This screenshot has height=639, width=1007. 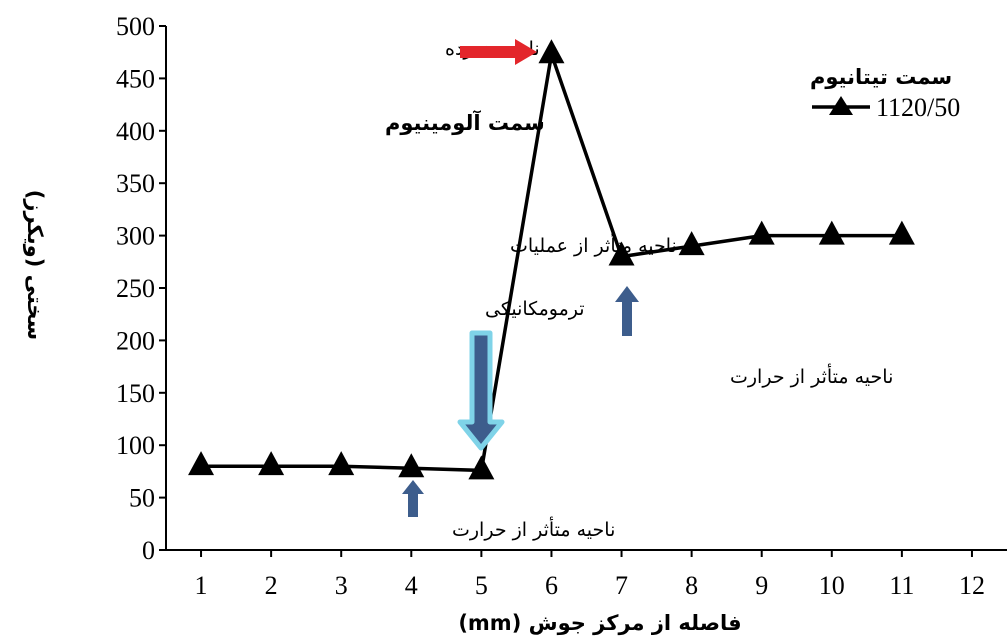 I want to click on x-axis-ticks: 1 2 3 4 5 6 7 8 9 10 11 12, so click(x=590, y=575).